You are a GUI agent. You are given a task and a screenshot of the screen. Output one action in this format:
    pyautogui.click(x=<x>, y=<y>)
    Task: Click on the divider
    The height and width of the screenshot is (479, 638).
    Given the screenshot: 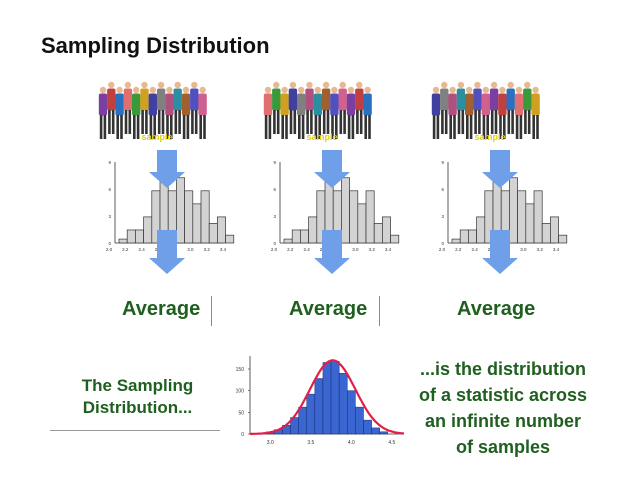 What is the action you would take?
    pyautogui.click(x=211, y=311)
    